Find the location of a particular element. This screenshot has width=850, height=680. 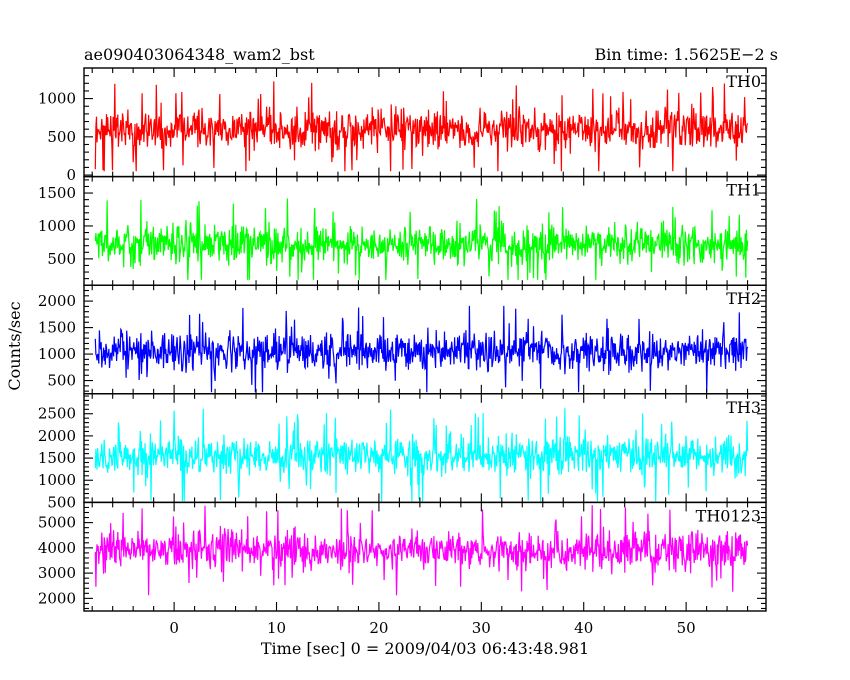

y-tick-label-th3: 2500 is located at coordinates (57, 414).